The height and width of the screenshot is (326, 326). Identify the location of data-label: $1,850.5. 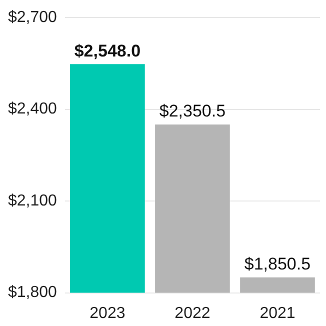
(277, 264).